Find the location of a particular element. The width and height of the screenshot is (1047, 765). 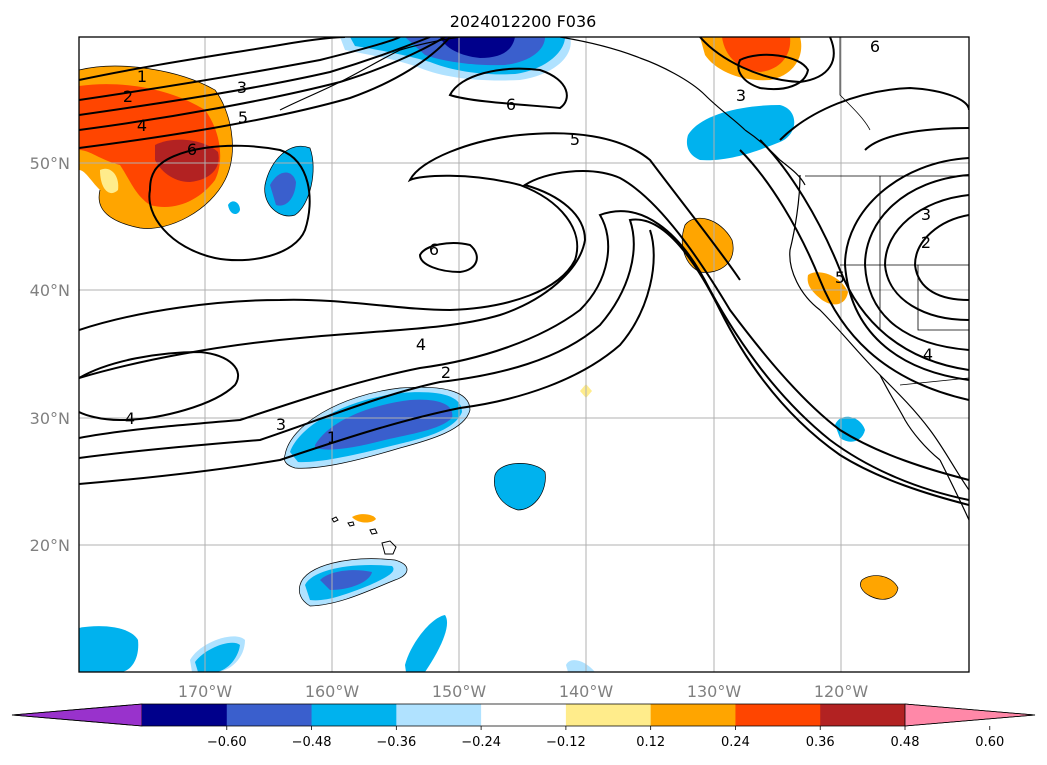

shade-orange-130w is located at coordinates (708, 245).